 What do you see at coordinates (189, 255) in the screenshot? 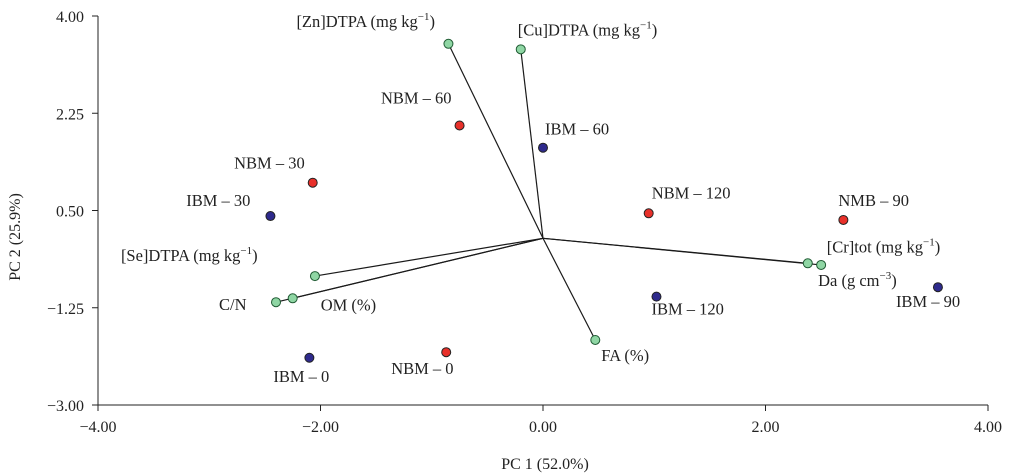
I see `variable-label: [Se]DTPA (mg kg−1)` at bounding box center [189, 255].